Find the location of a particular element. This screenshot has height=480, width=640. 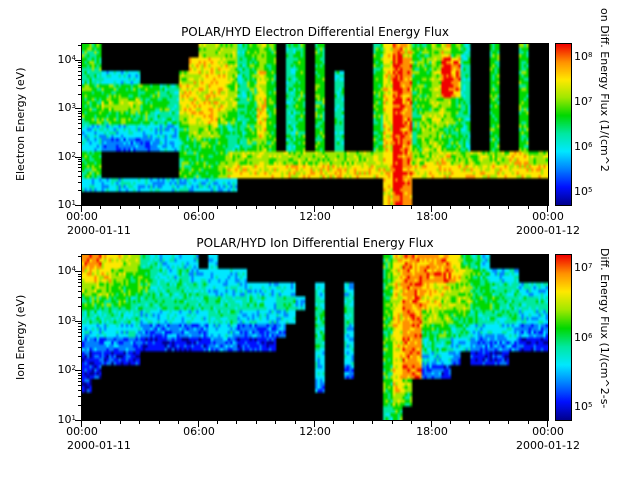

y-tick-label: 104 is located at coordinates (66, 59).